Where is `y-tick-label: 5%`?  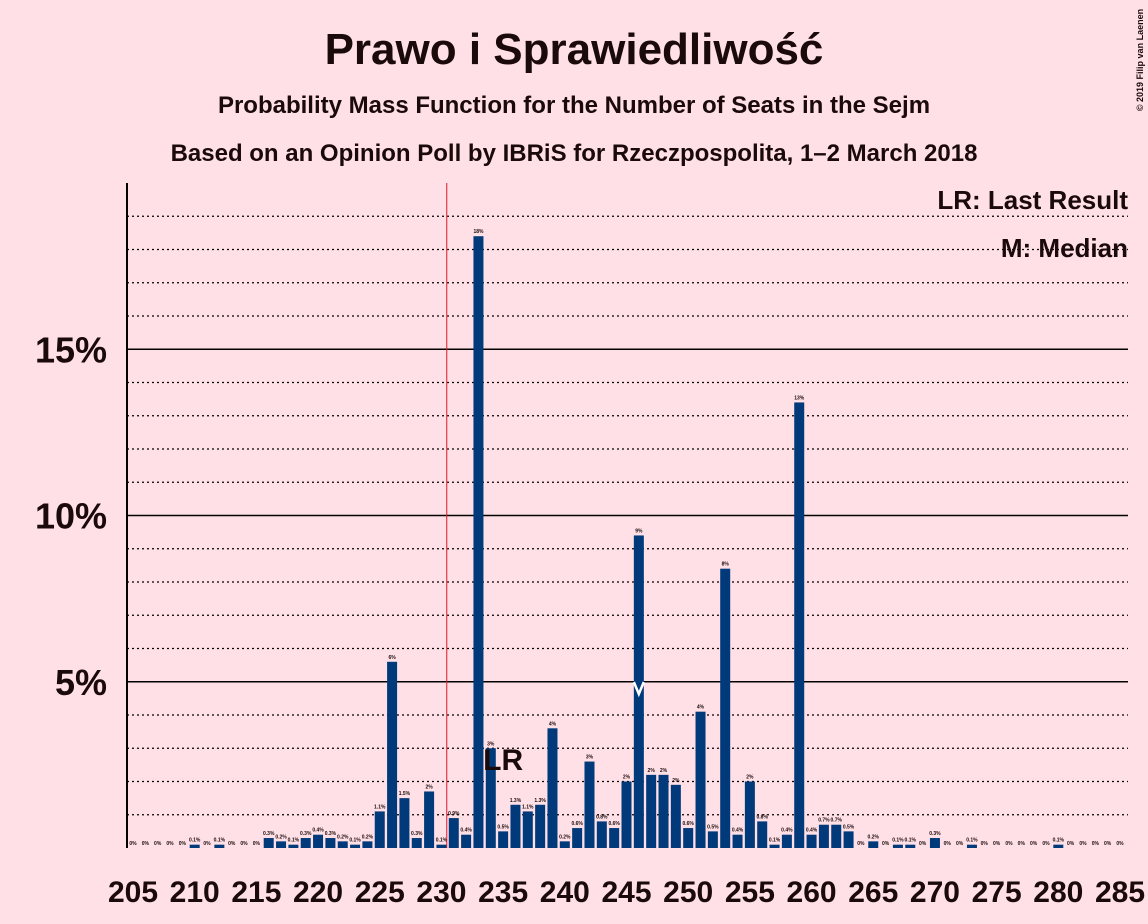
y-tick-label: 5% is located at coordinates (81, 682).